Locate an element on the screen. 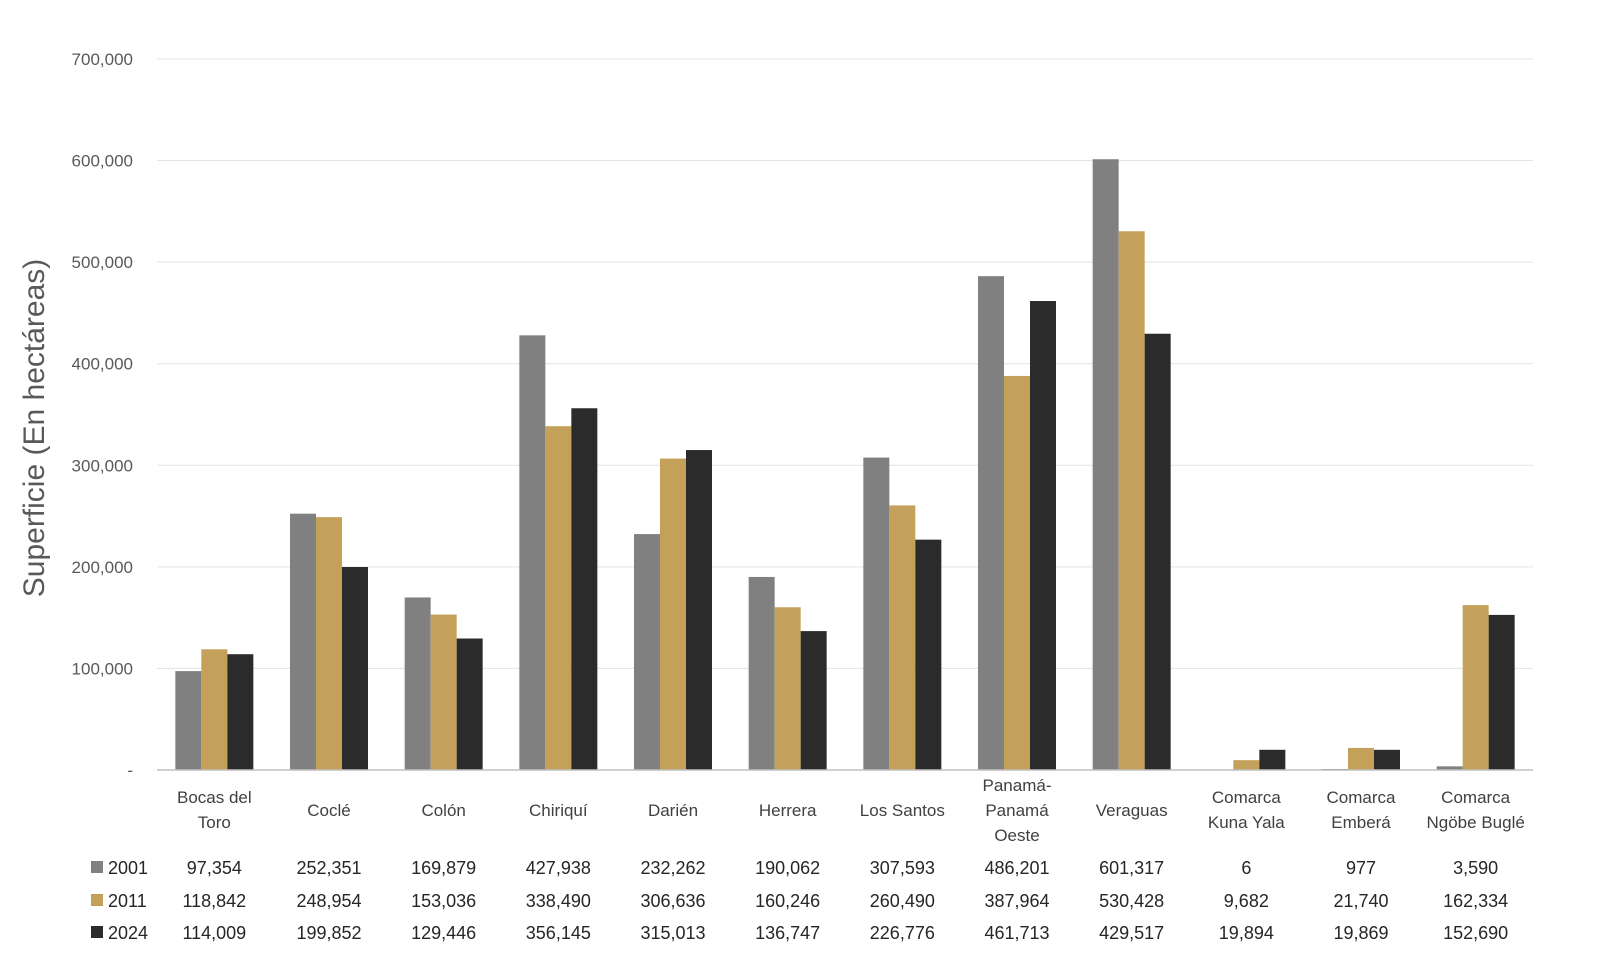 The image size is (1600, 977). data-label: 3,590 is located at coordinates (1475, 868).